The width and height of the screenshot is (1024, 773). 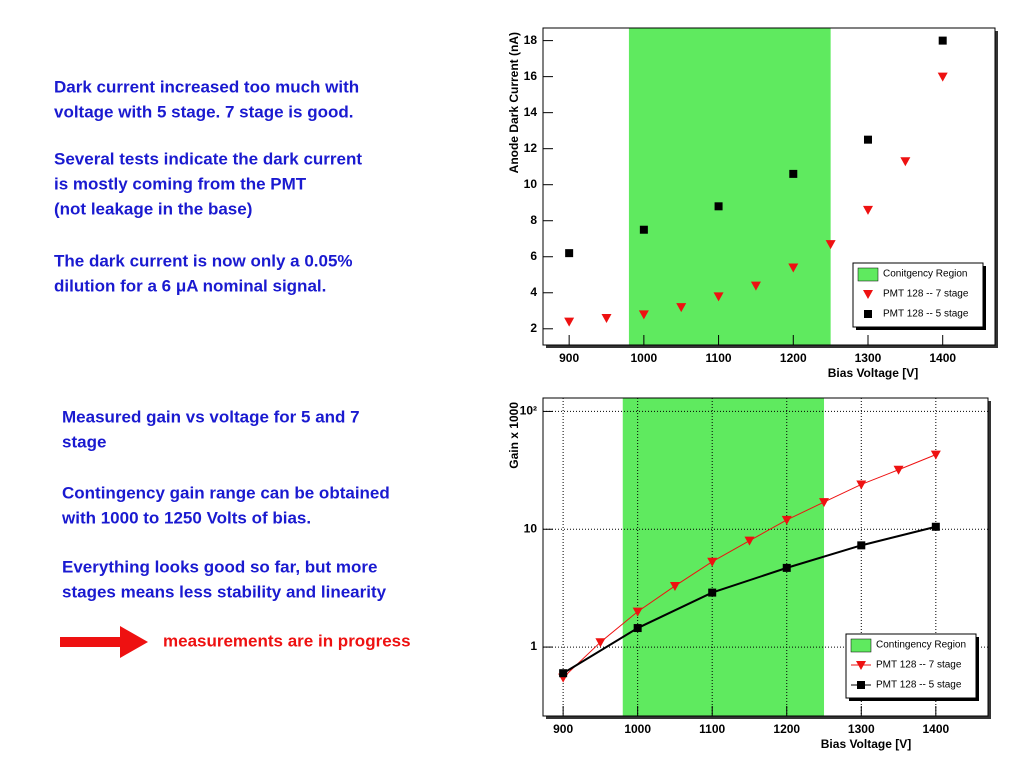 What do you see at coordinates (925, 274) in the screenshot?
I see `legend-label: Conitgency Region` at bounding box center [925, 274].